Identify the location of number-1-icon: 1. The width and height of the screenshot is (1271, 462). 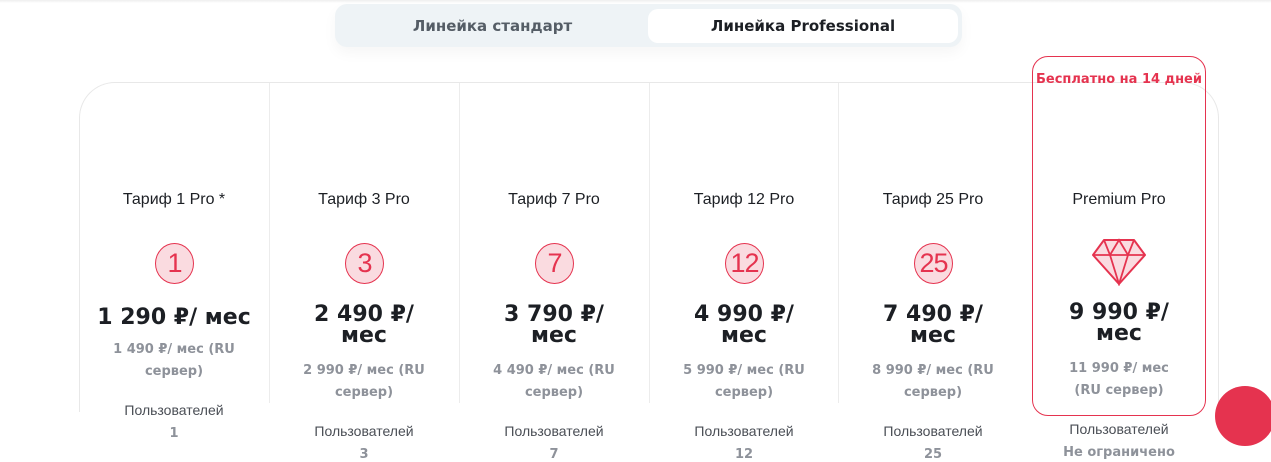
(174, 263).